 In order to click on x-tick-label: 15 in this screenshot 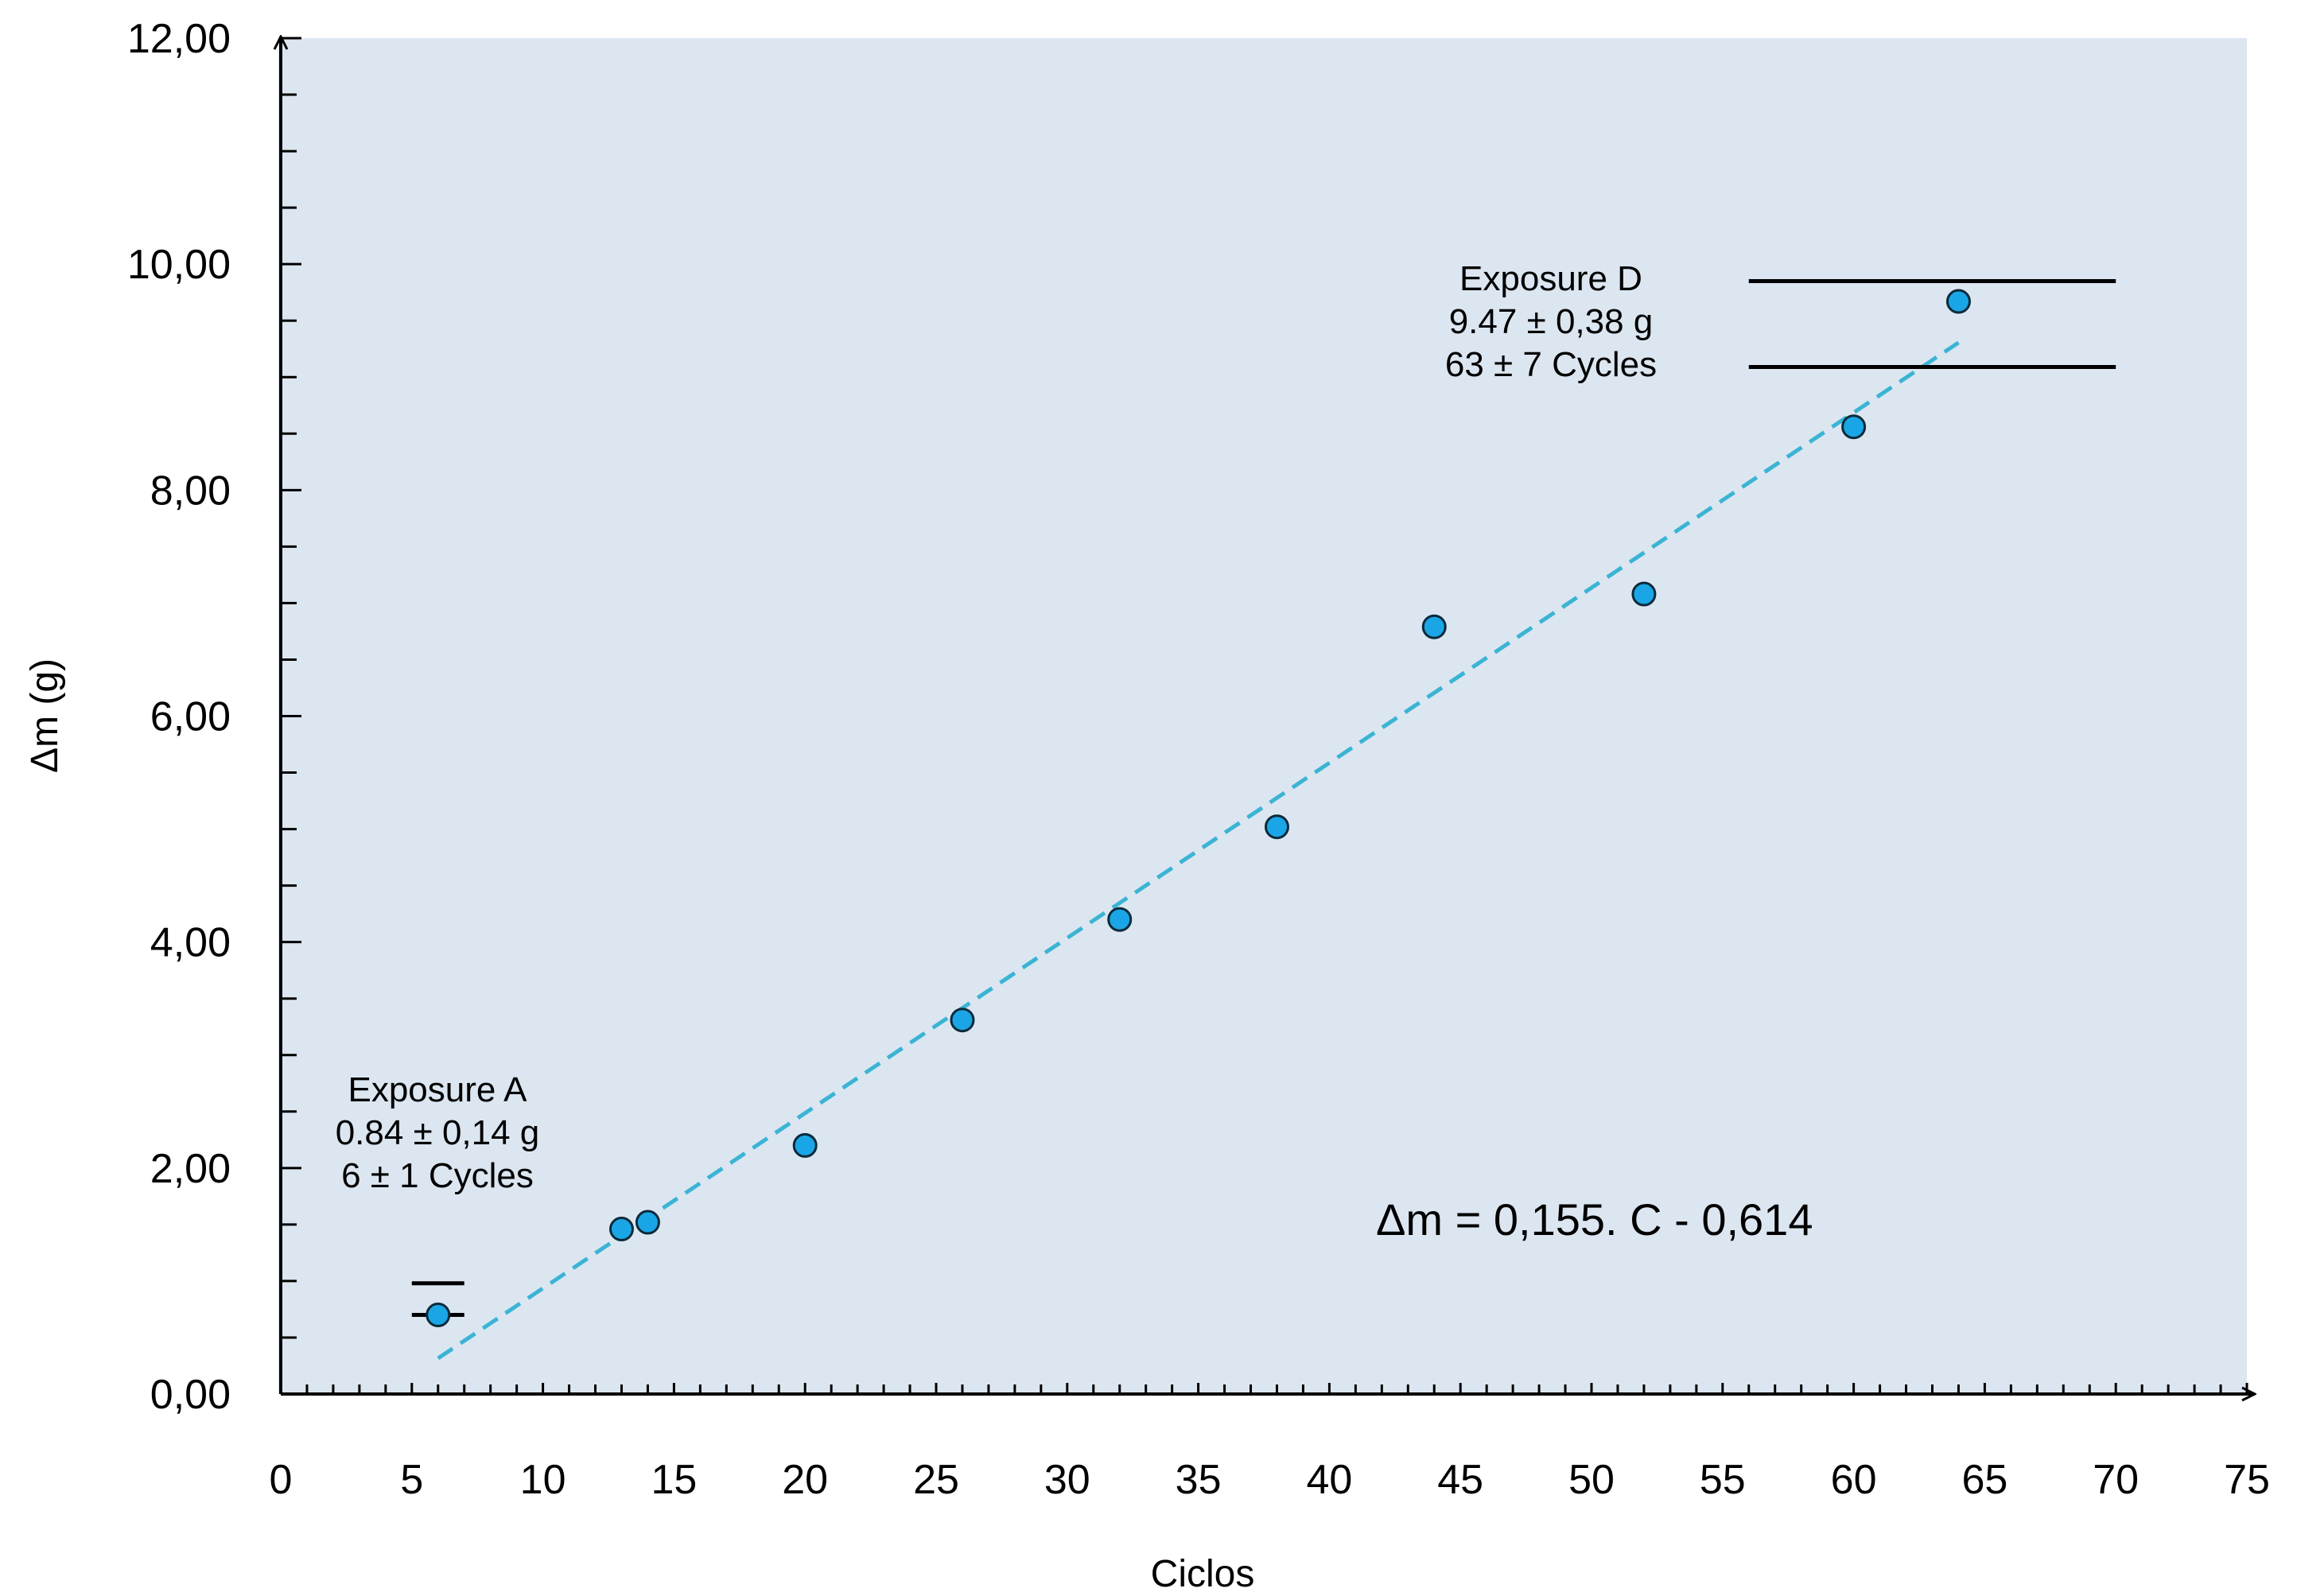, I will do `click(674, 1480)`.